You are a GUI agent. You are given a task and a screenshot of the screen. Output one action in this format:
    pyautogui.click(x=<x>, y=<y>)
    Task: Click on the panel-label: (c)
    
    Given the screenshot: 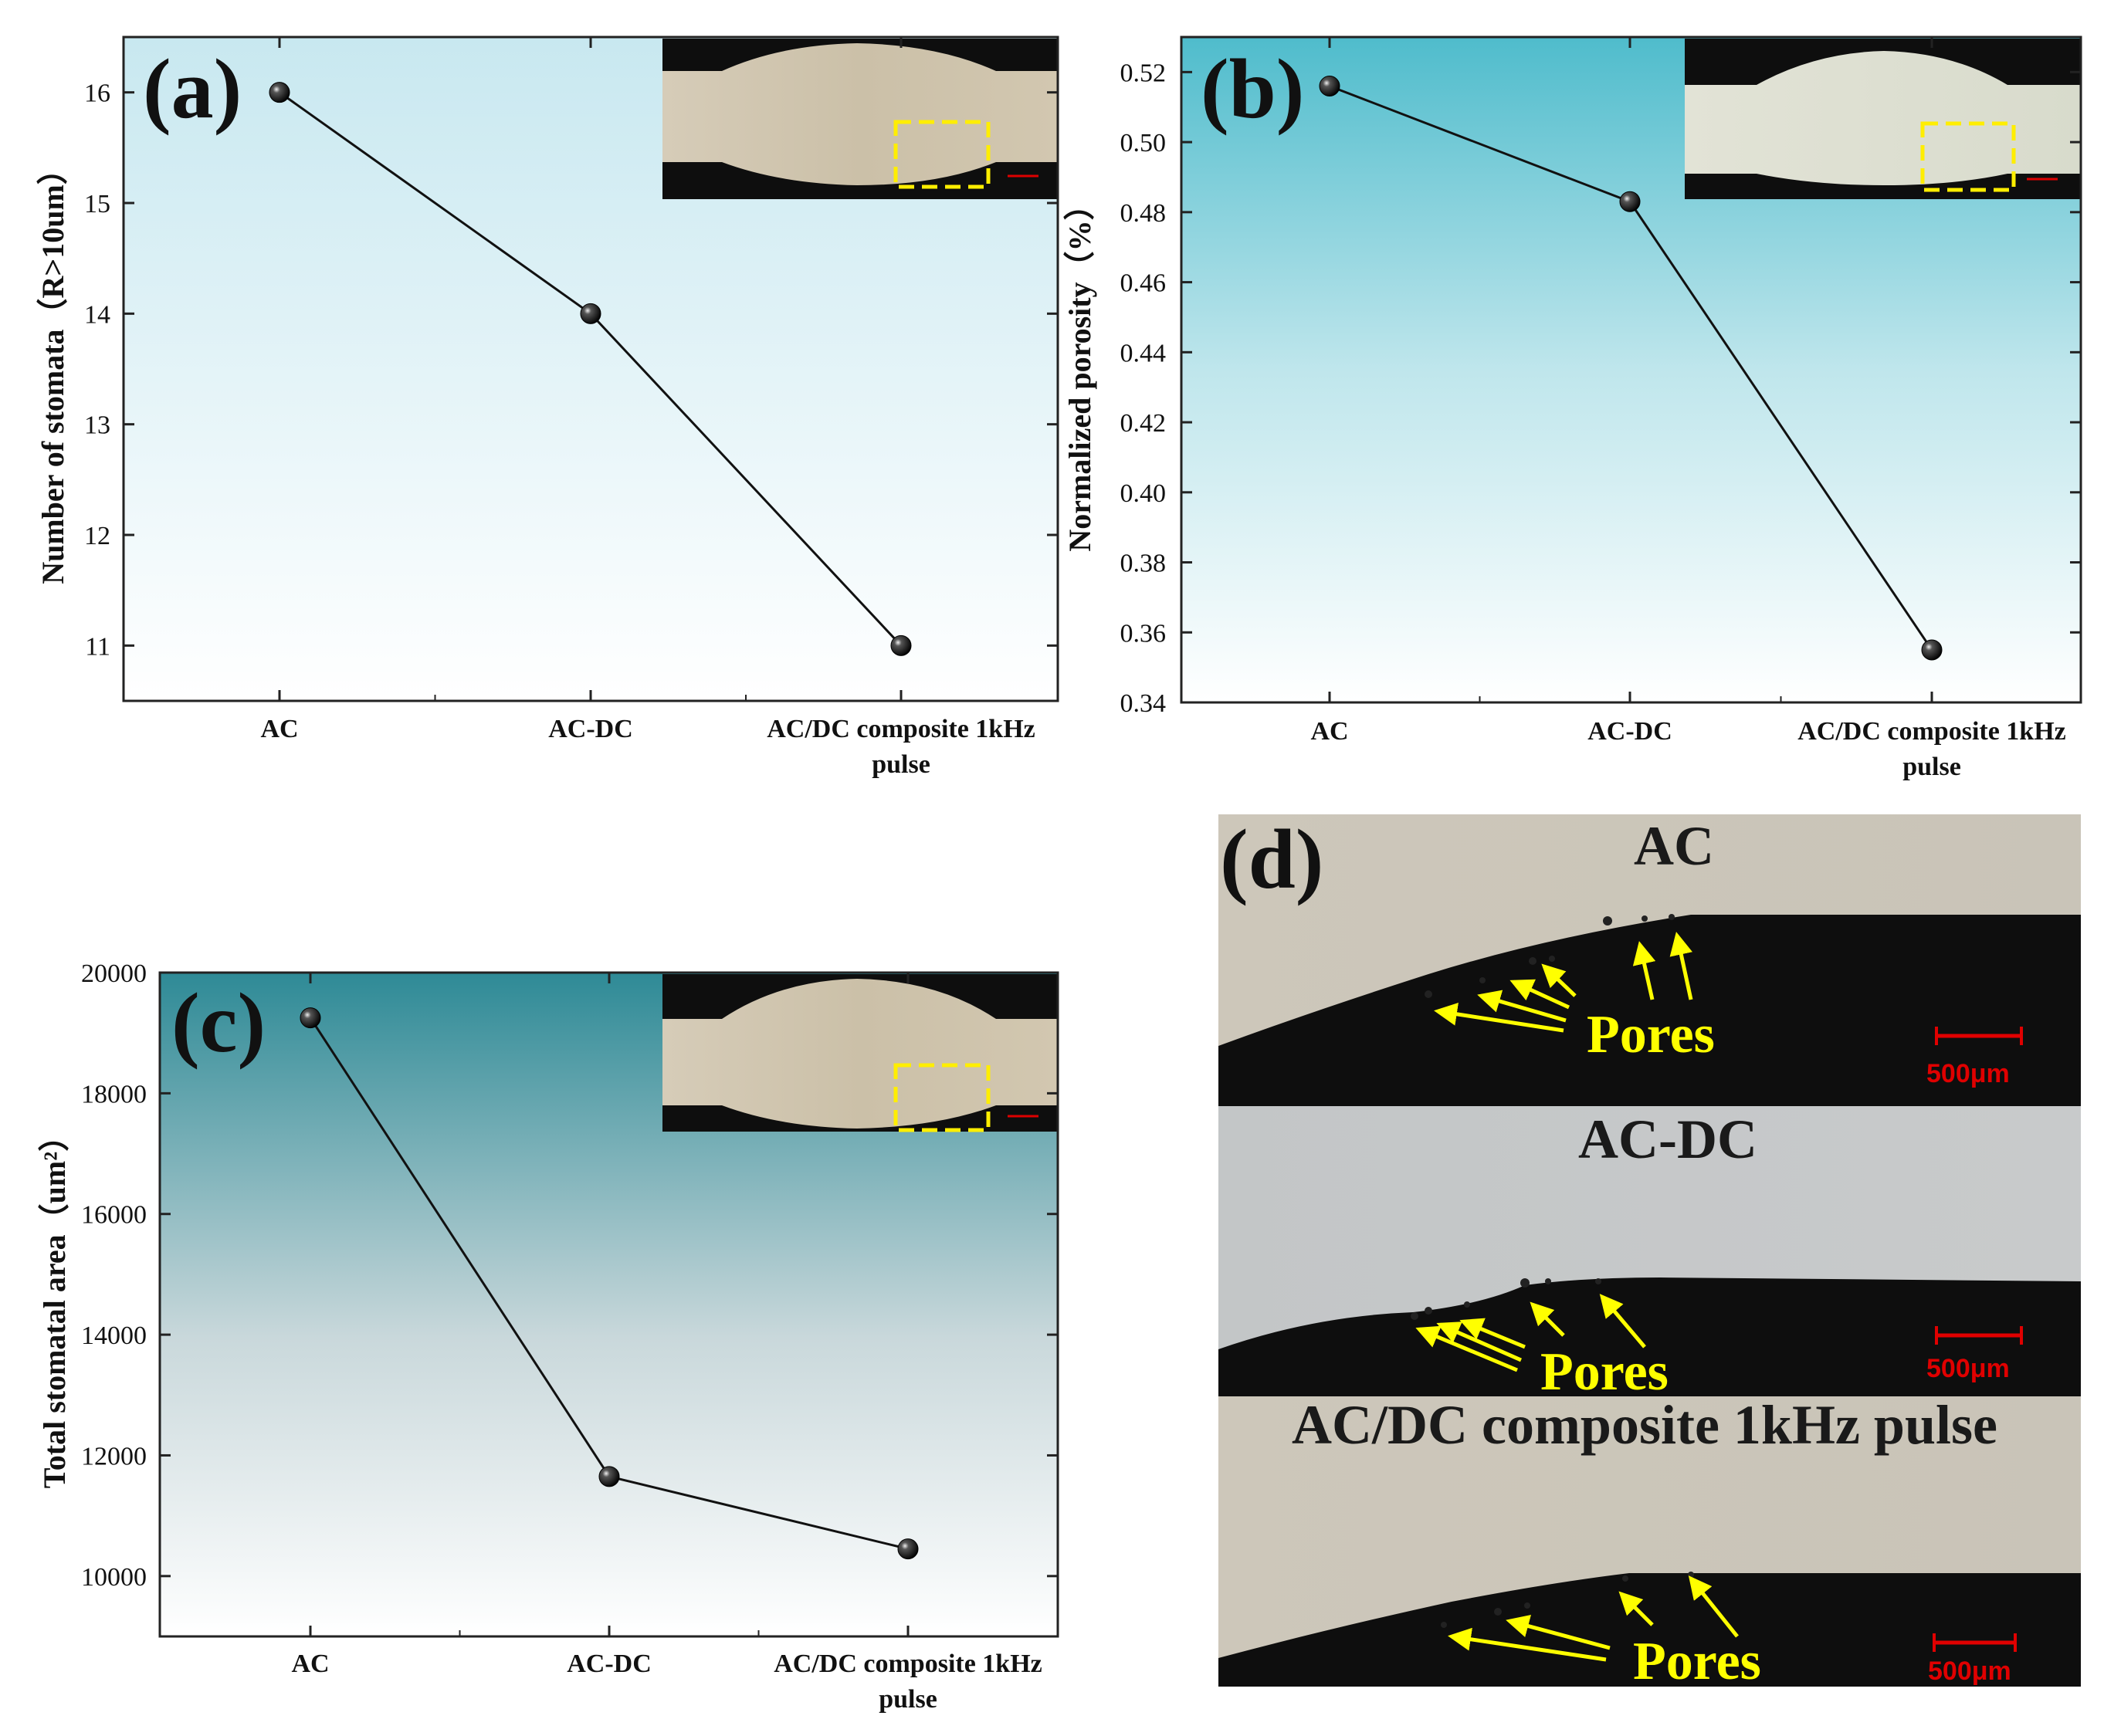 What is the action you would take?
    pyautogui.click(x=219, y=1023)
    